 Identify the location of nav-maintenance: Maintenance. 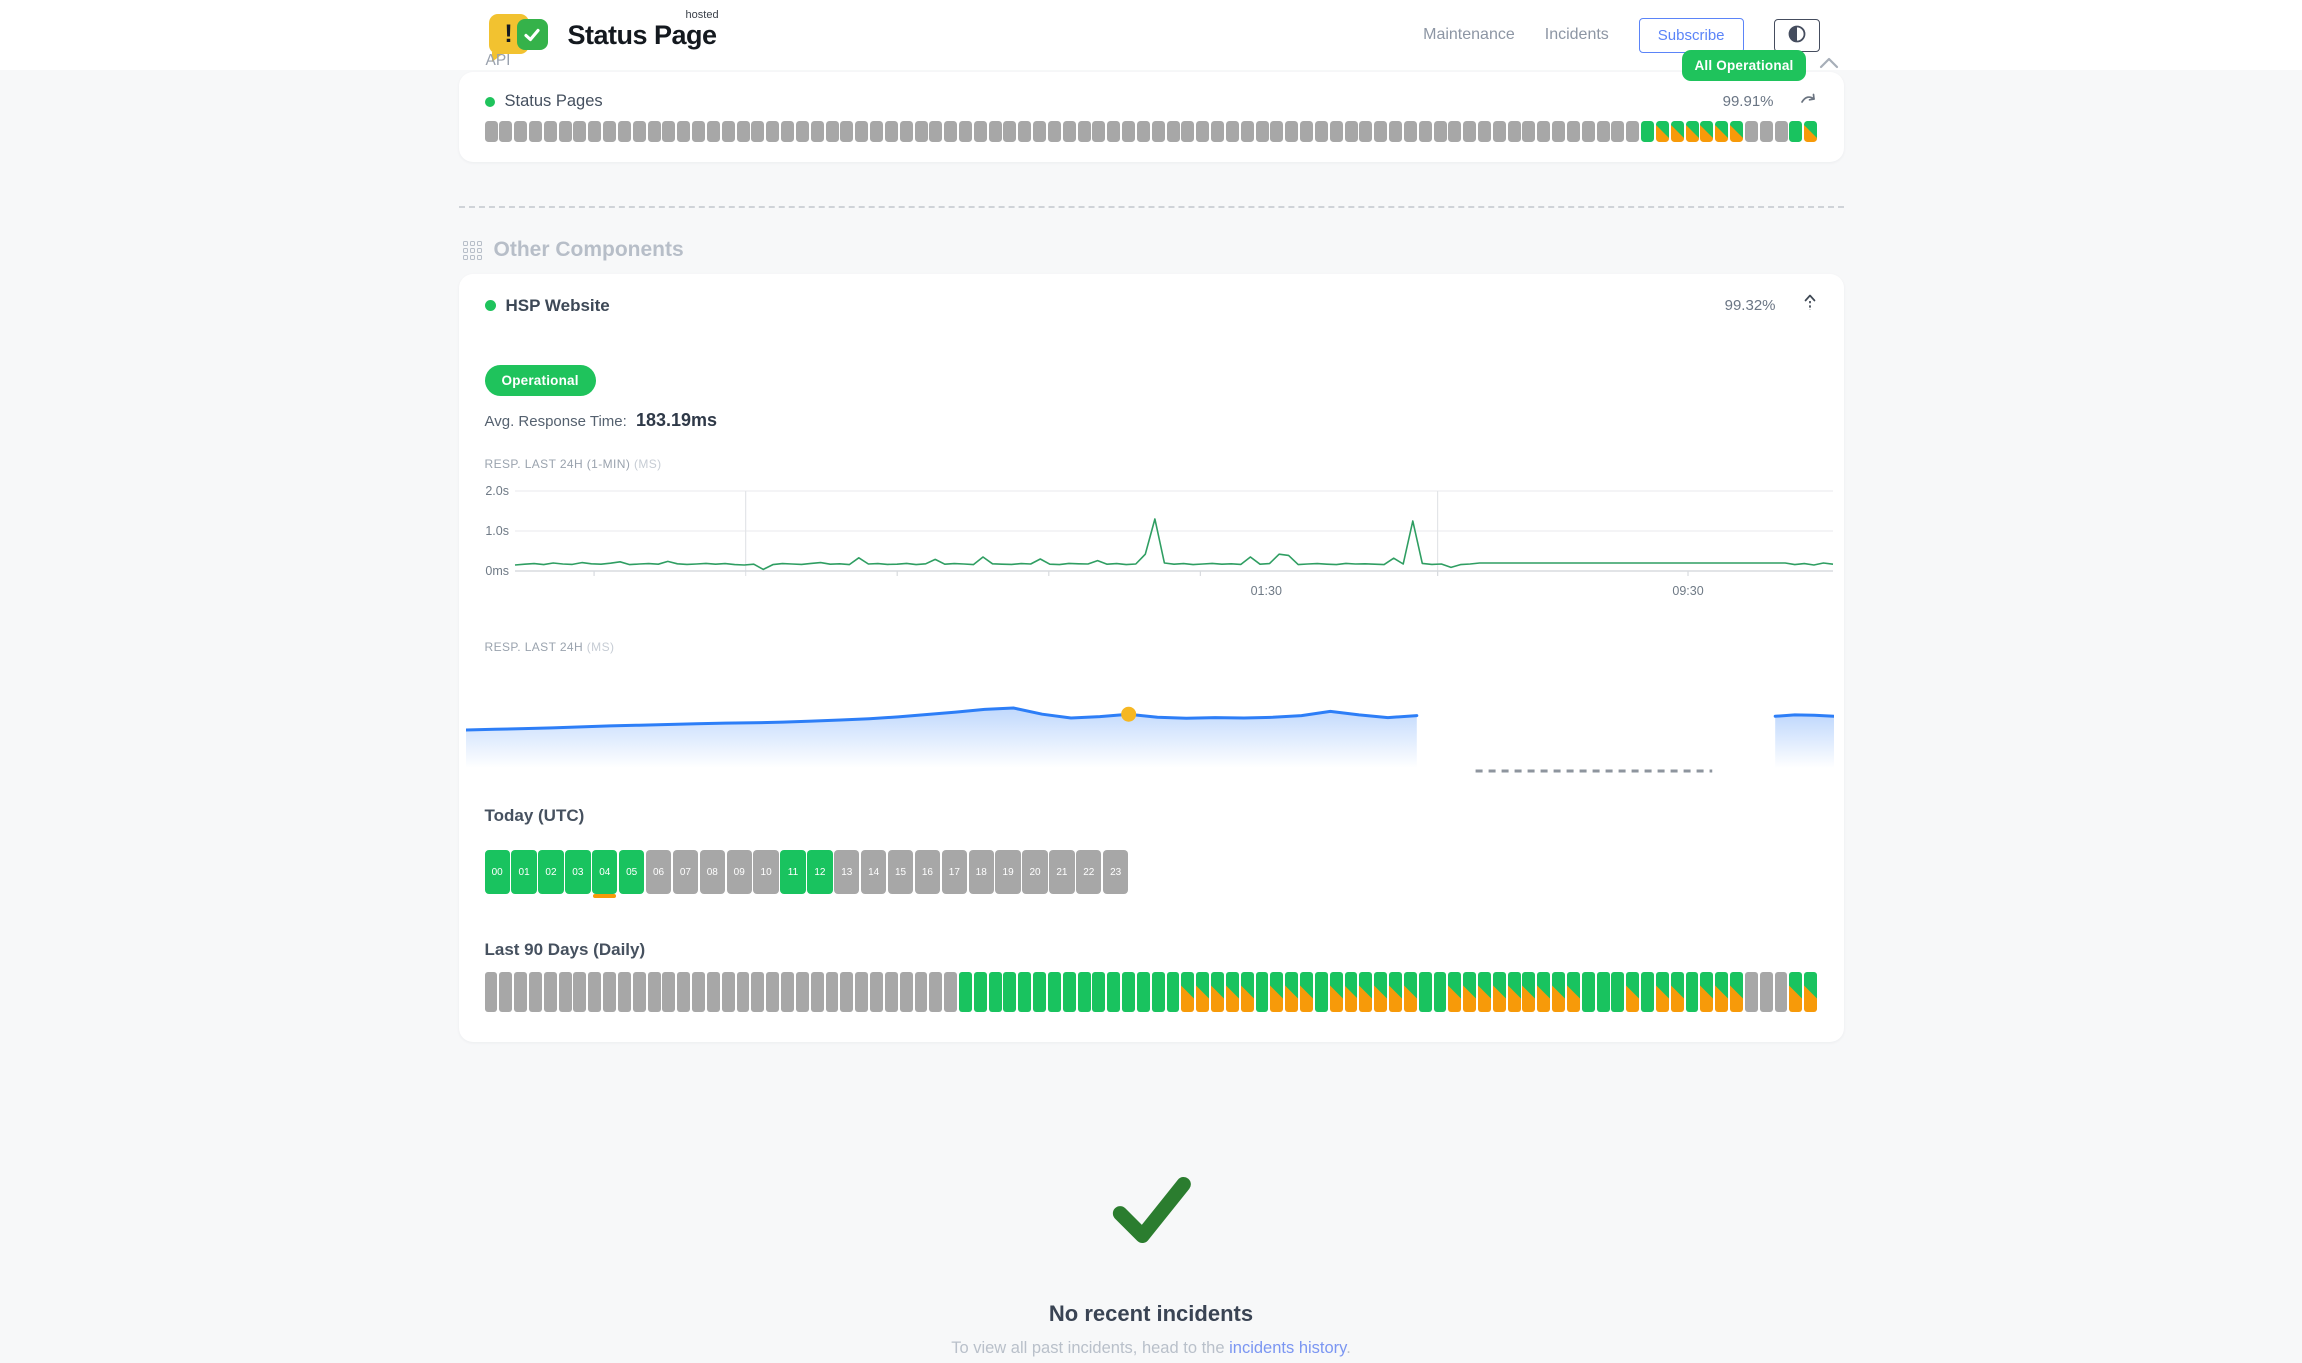
(1469, 34).